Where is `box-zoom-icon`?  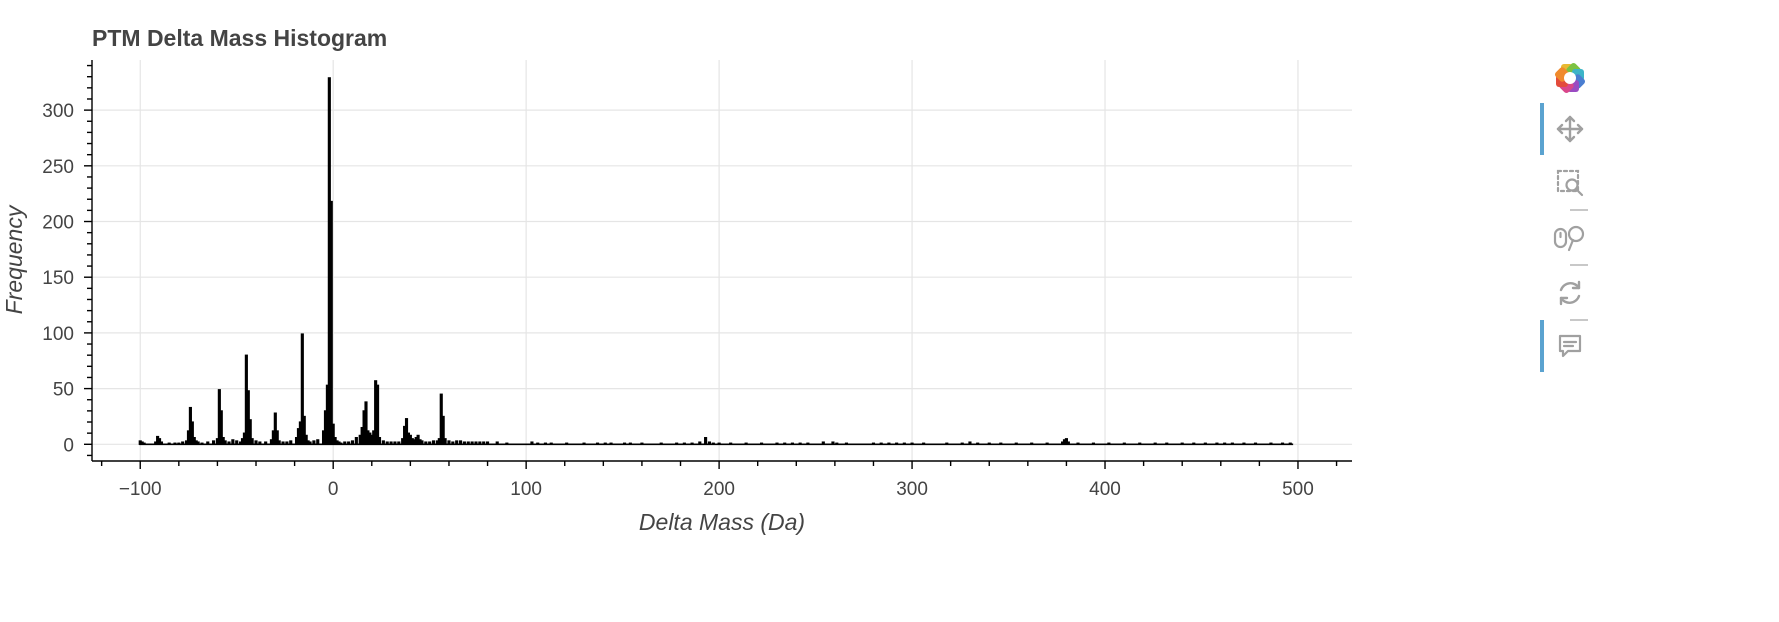 box-zoom-icon is located at coordinates (1570, 183).